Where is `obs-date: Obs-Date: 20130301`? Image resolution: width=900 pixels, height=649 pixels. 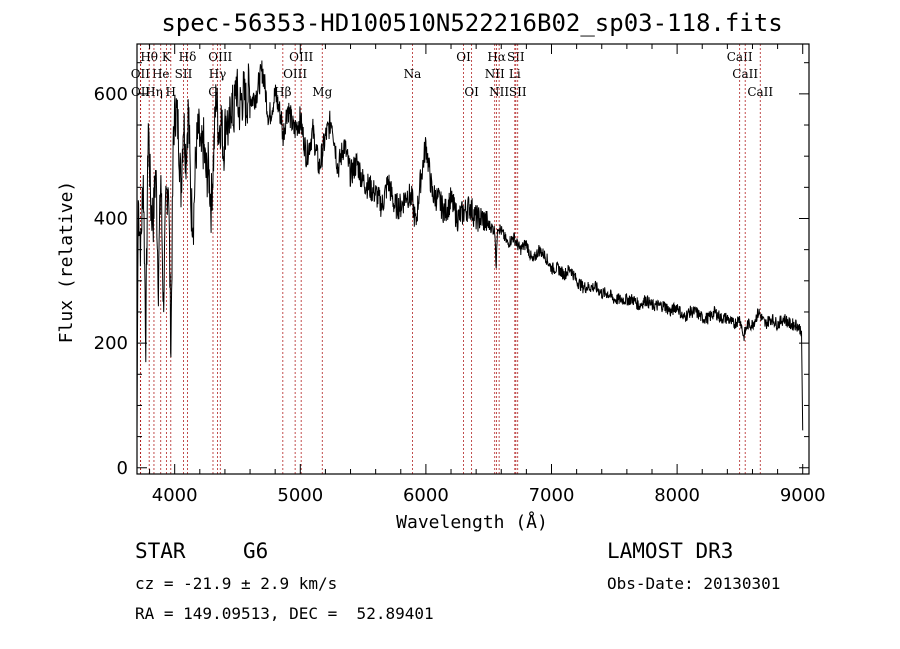 obs-date: Obs-Date: 20130301 is located at coordinates (694, 583).